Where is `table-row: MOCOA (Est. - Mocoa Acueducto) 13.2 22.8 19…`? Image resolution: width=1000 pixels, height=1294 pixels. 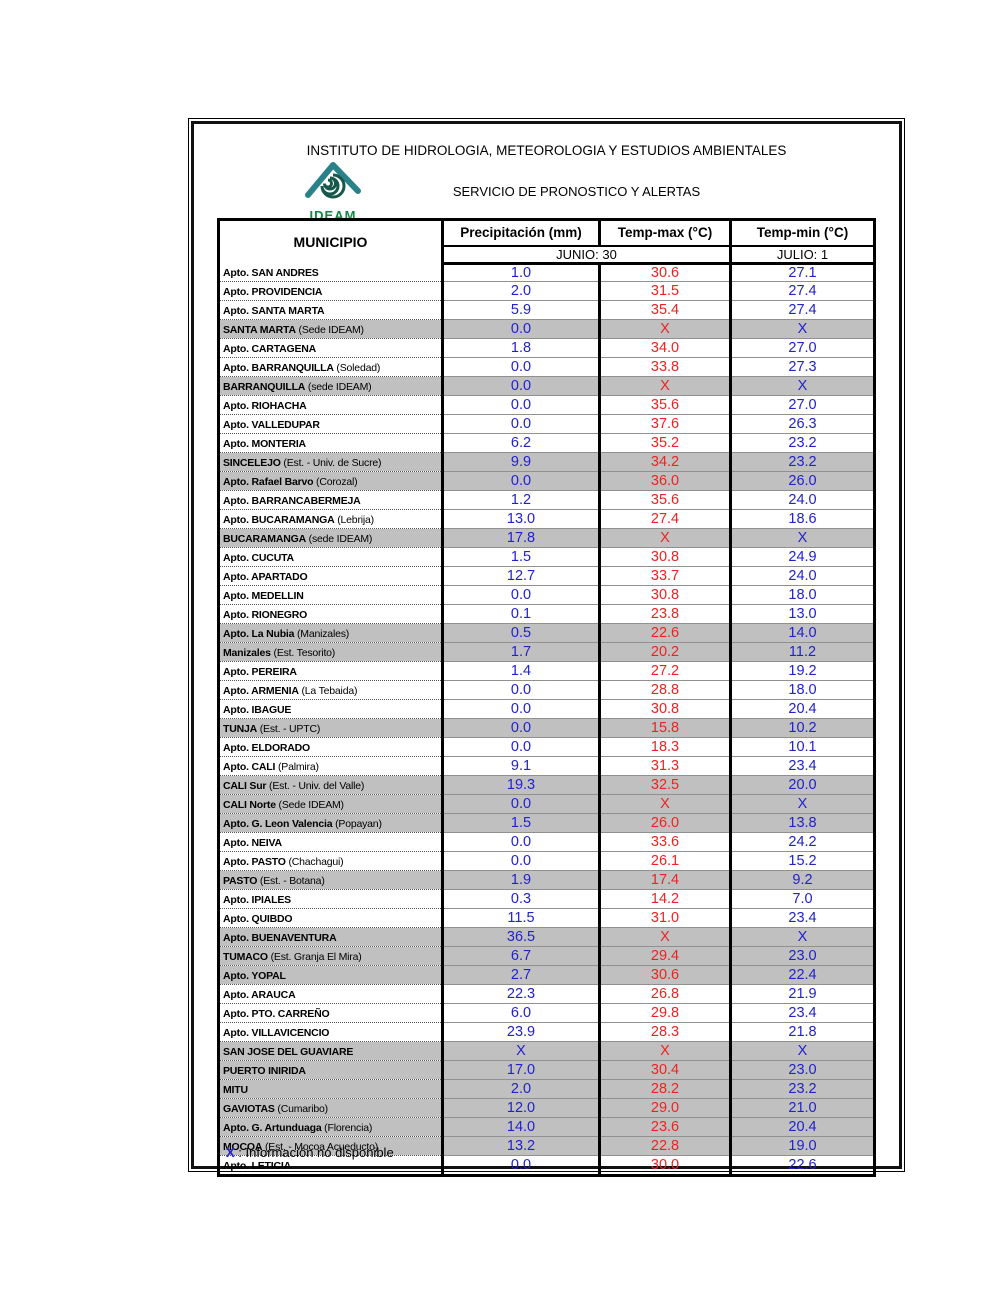
table-row: MOCOA (Est. - Mocoa Acueducto) 13.2 22.8 19… is located at coordinates (546, 1146).